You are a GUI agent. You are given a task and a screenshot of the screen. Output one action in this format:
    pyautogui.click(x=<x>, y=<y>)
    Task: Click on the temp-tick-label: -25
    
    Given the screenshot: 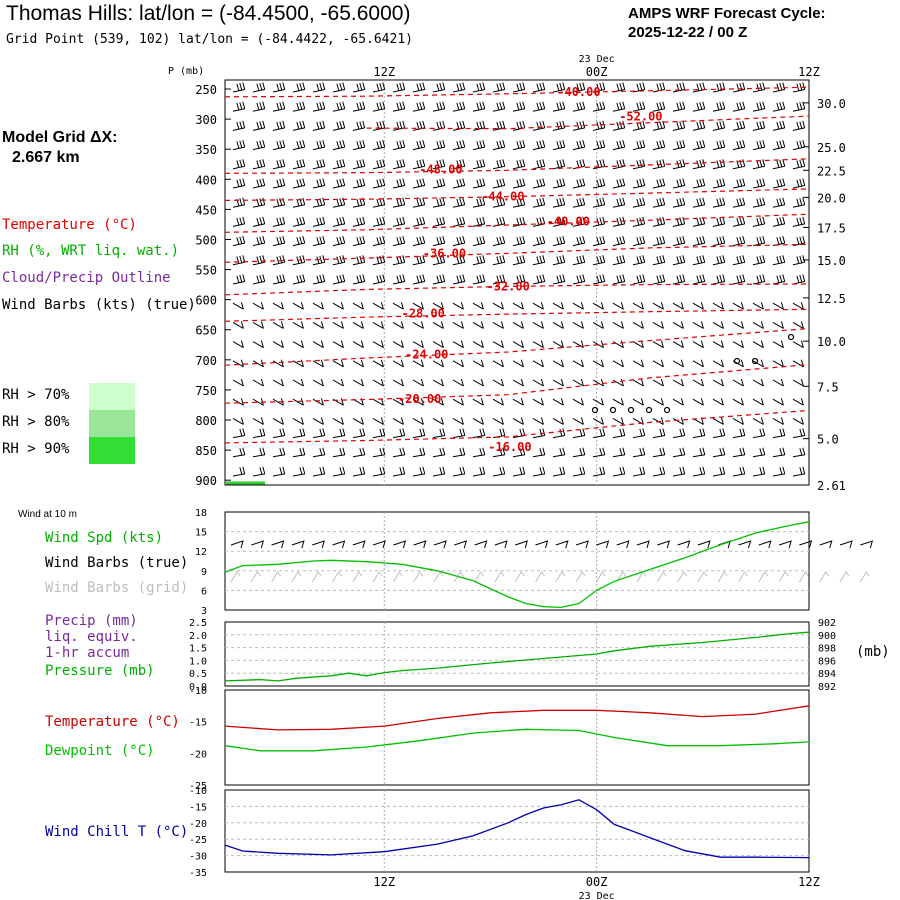 What is the action you would take?
    pyautogui.click(x=198, y=786)
    